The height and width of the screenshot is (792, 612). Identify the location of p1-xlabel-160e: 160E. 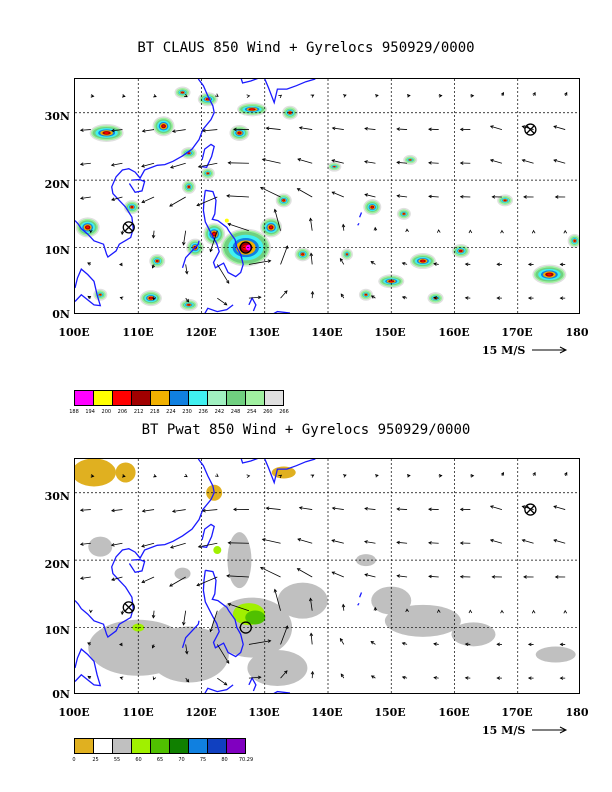
(454, 332).